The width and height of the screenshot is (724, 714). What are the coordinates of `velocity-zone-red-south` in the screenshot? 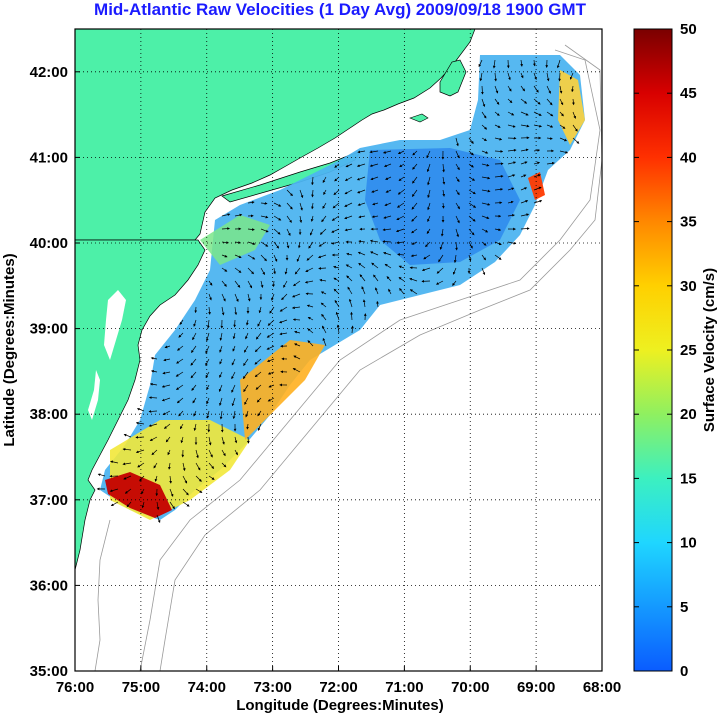 It's located at (138, 495).